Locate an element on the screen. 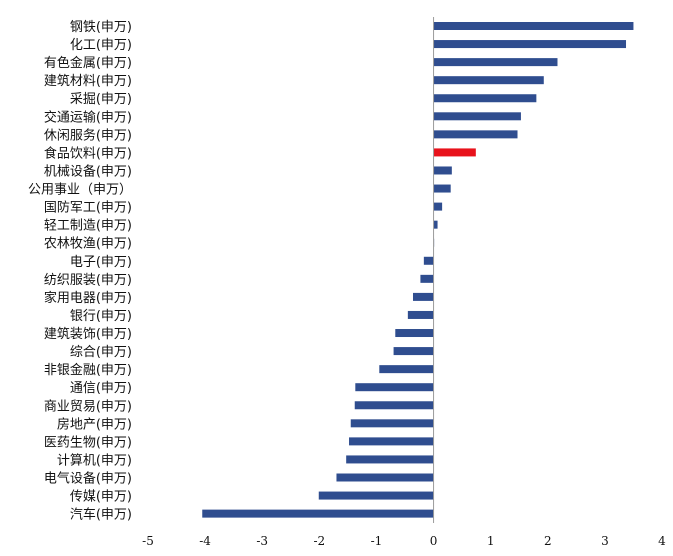 The height and width of the screenshot is (556, 673). category-label: 采掘(申万) is located at coordinates (101, 99).